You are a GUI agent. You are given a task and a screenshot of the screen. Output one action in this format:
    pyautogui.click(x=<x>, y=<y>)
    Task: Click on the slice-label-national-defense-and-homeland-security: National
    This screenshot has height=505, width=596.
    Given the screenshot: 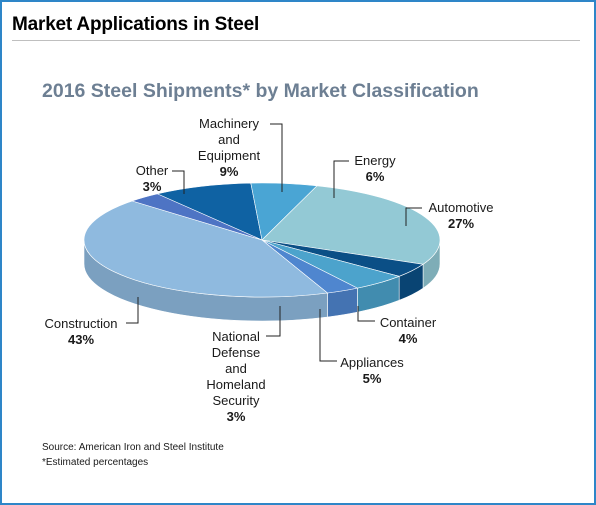 What is the action you would take?
    pyautogui.click(x=236, y=336)
    